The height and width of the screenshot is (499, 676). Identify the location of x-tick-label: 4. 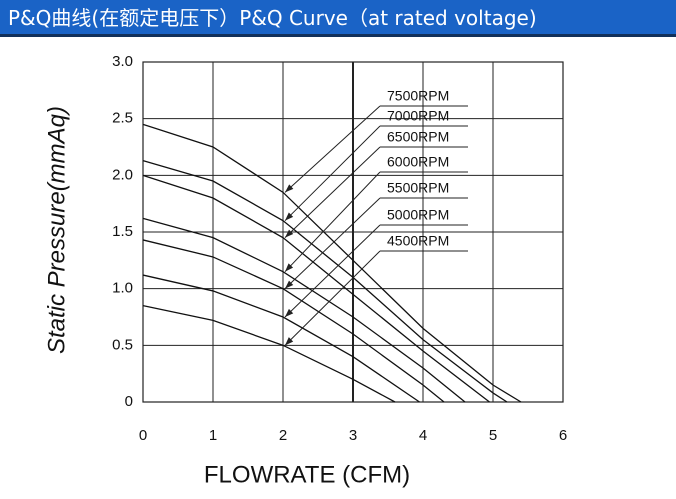
(423, 435).